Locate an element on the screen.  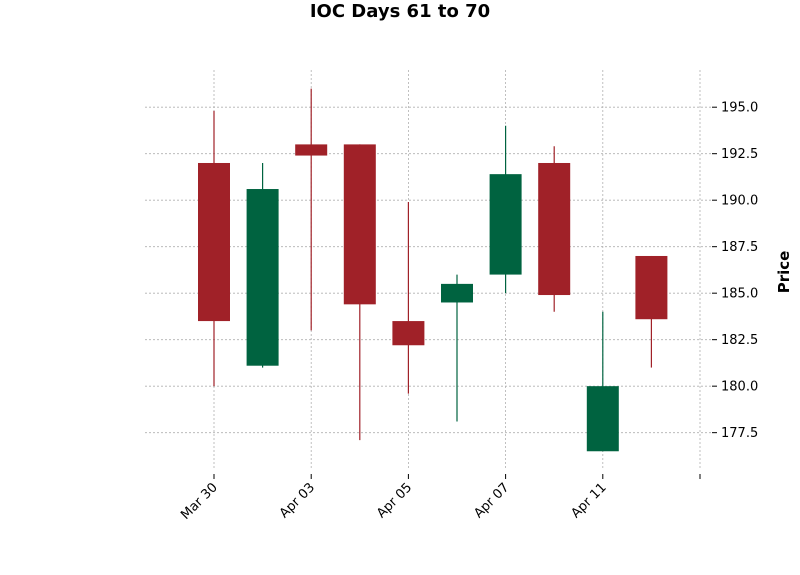
x-tick-label: Apr 03 is located at coordinates (297, 500).